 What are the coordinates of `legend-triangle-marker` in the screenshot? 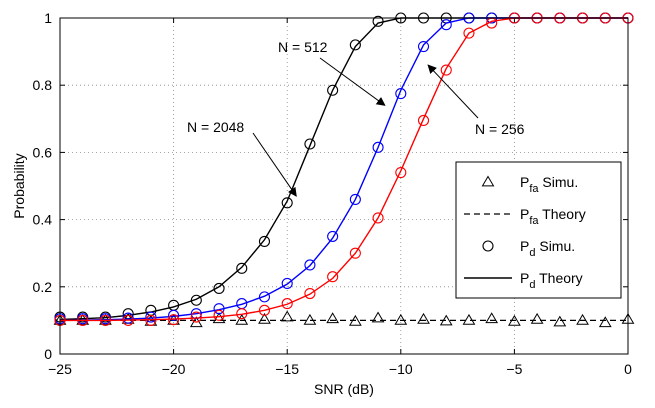 It's located at (488, 181).